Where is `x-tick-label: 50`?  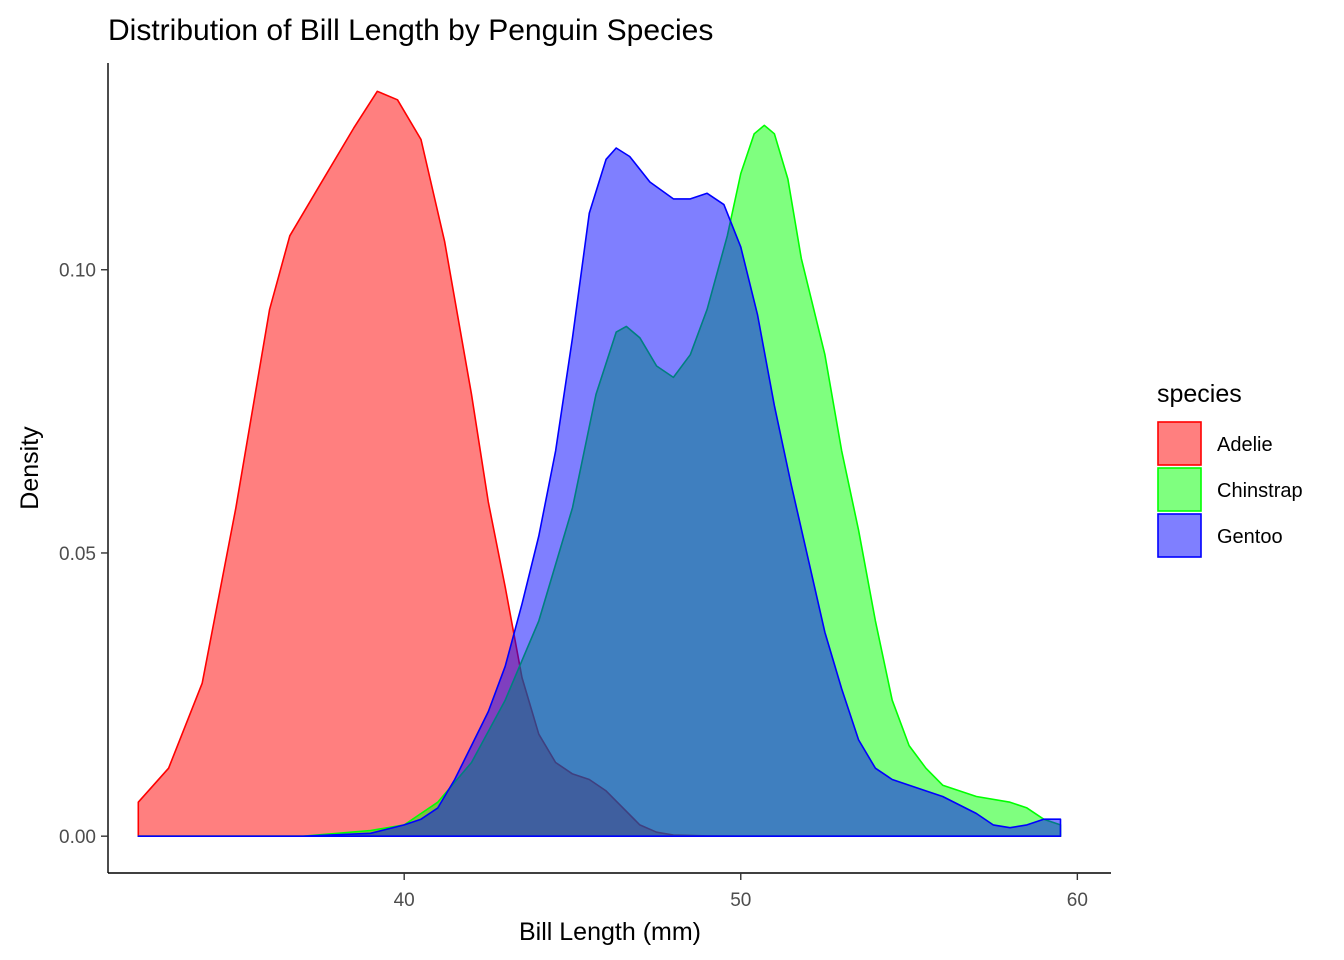
x-tick-label: 50 is located at coordinates (740, 900).